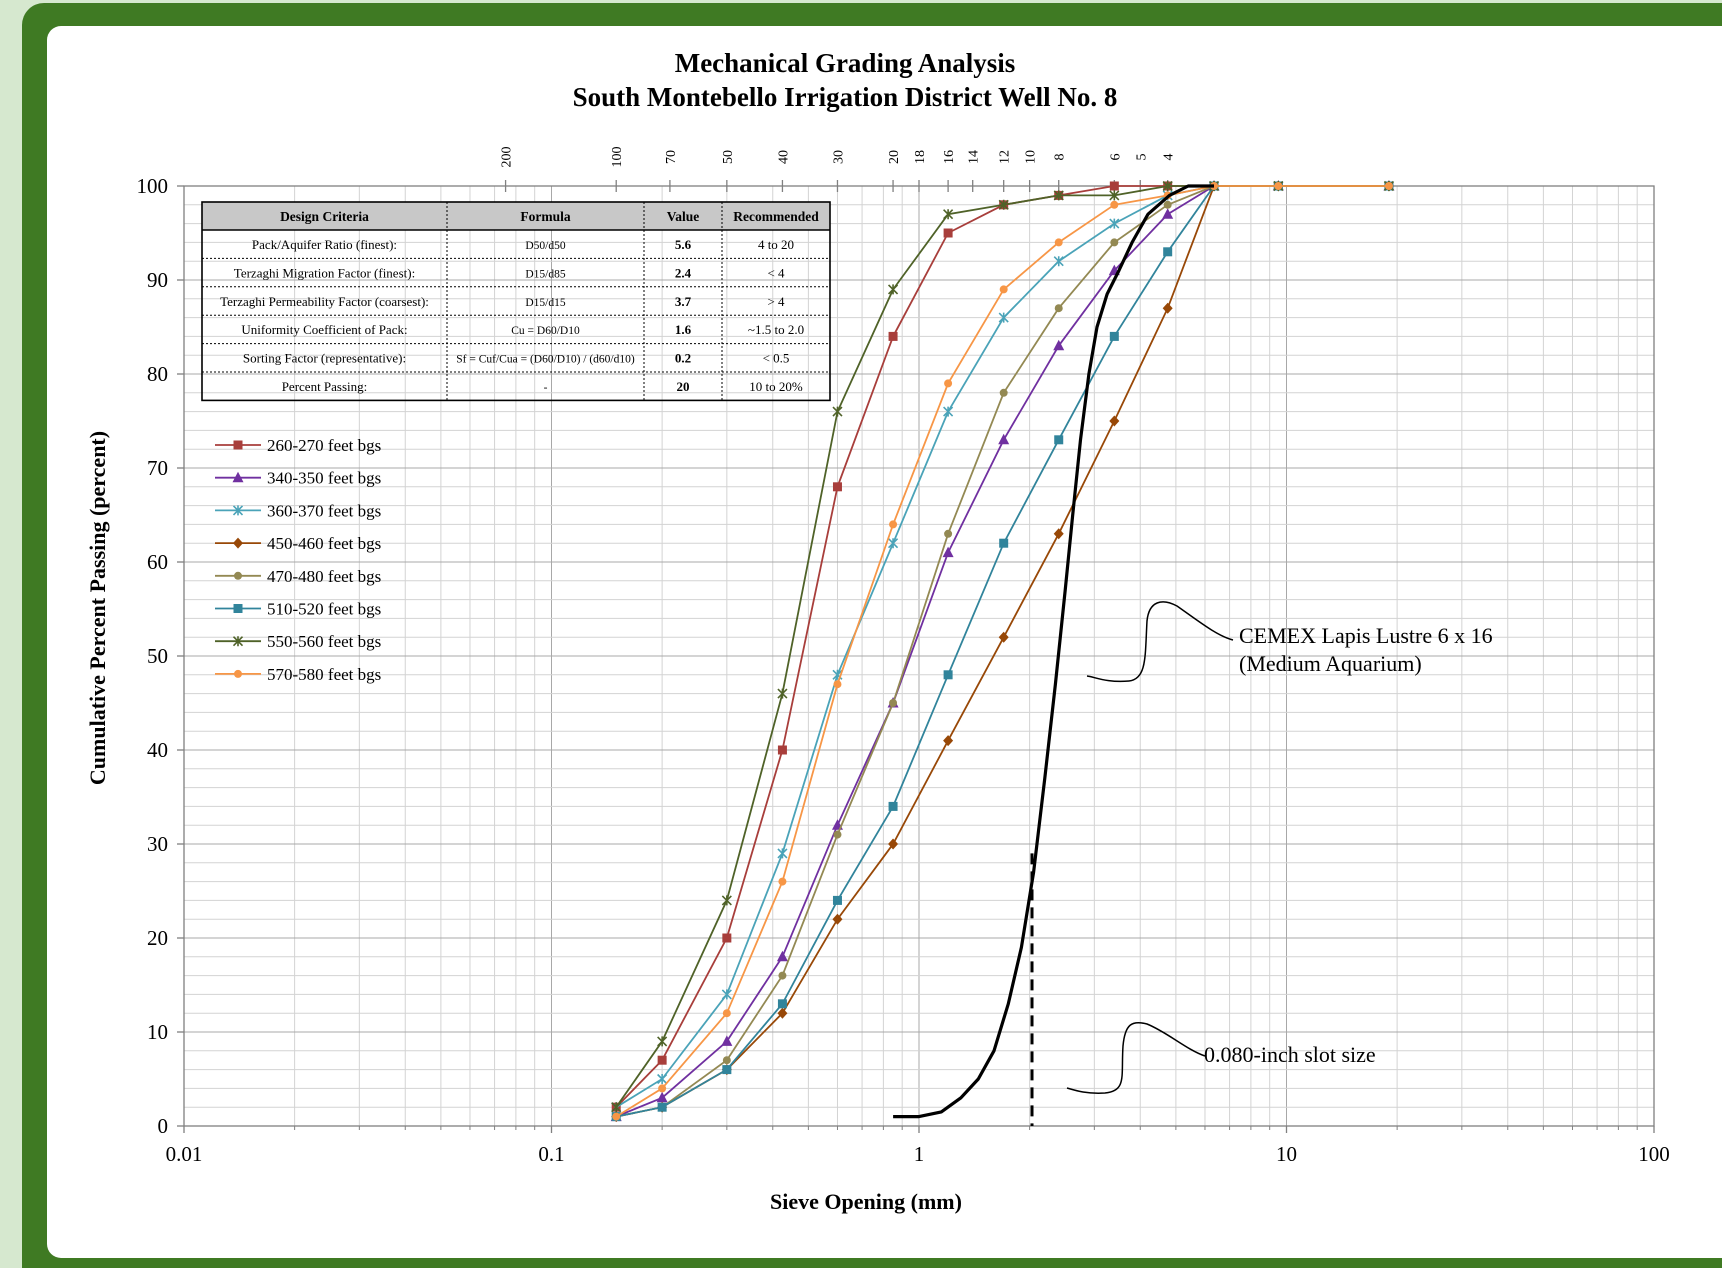  What do you see at coordinates (324, 609) in the screenshot?
I see `legend-label: 510-520 feet bgs` at bounding box center [324, 609].